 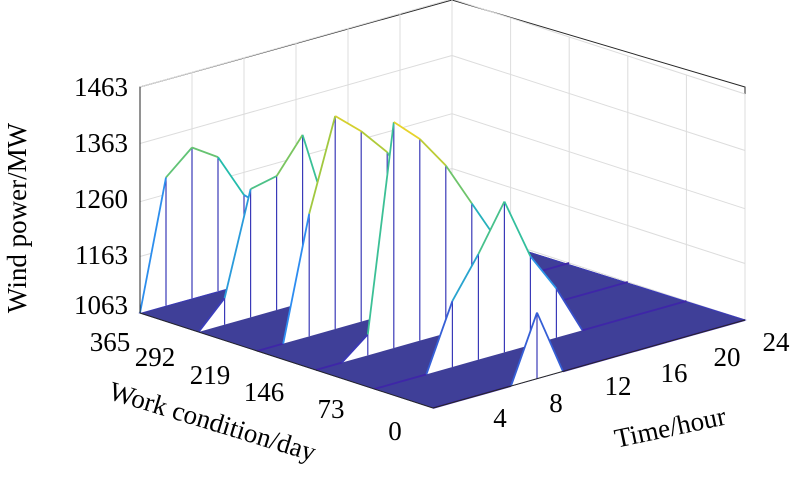 What do you see at coordinates (101, 87) in the screenshot?
I see `z-tick-label: 1463` at bounding box center [101, 87].